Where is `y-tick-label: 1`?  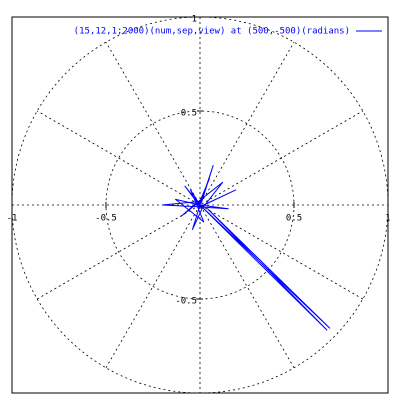
y-tick-label: 1 is located at coordinates (194, 20).